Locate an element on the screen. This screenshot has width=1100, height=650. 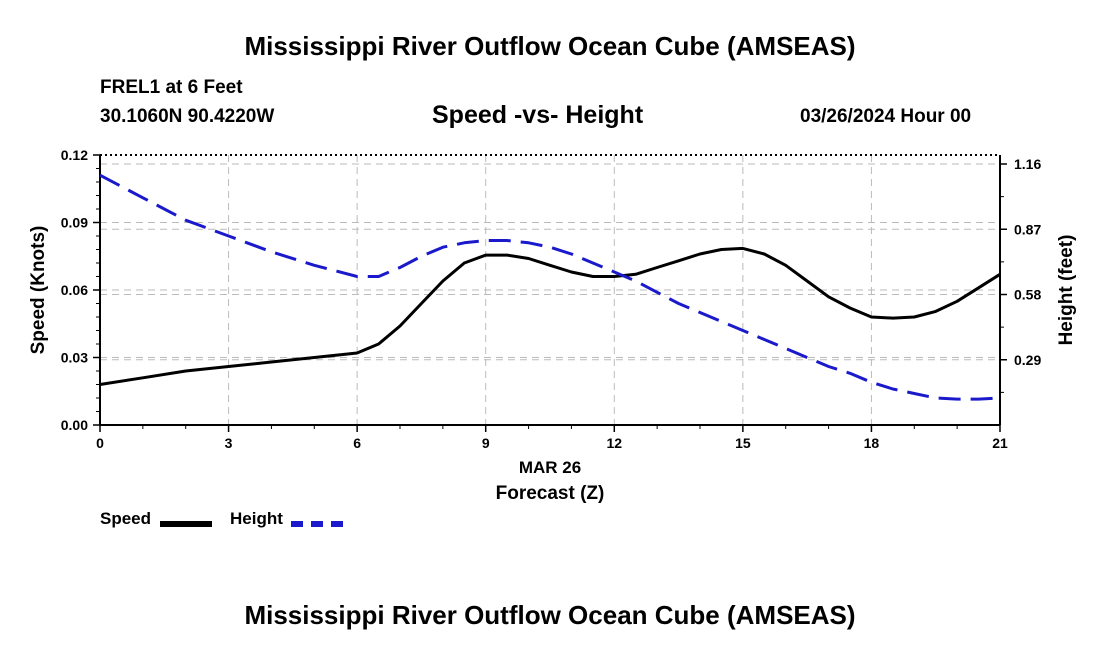
y-tick-label: 0.06 is located at coordinates (74, 290).